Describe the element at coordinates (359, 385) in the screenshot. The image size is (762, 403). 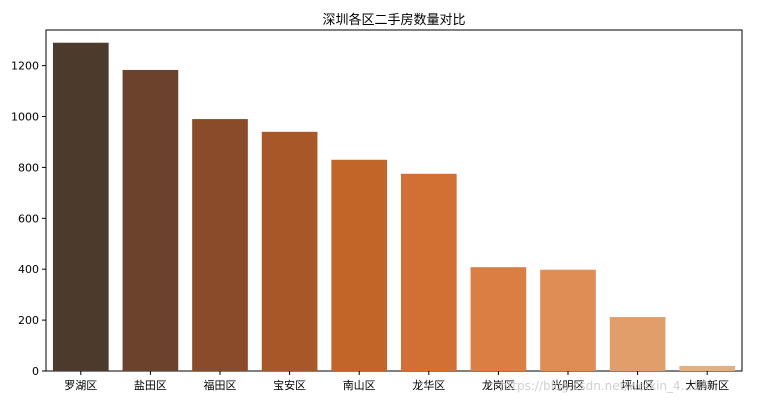
I see `x-tick-label-4: 南山区` at that location.